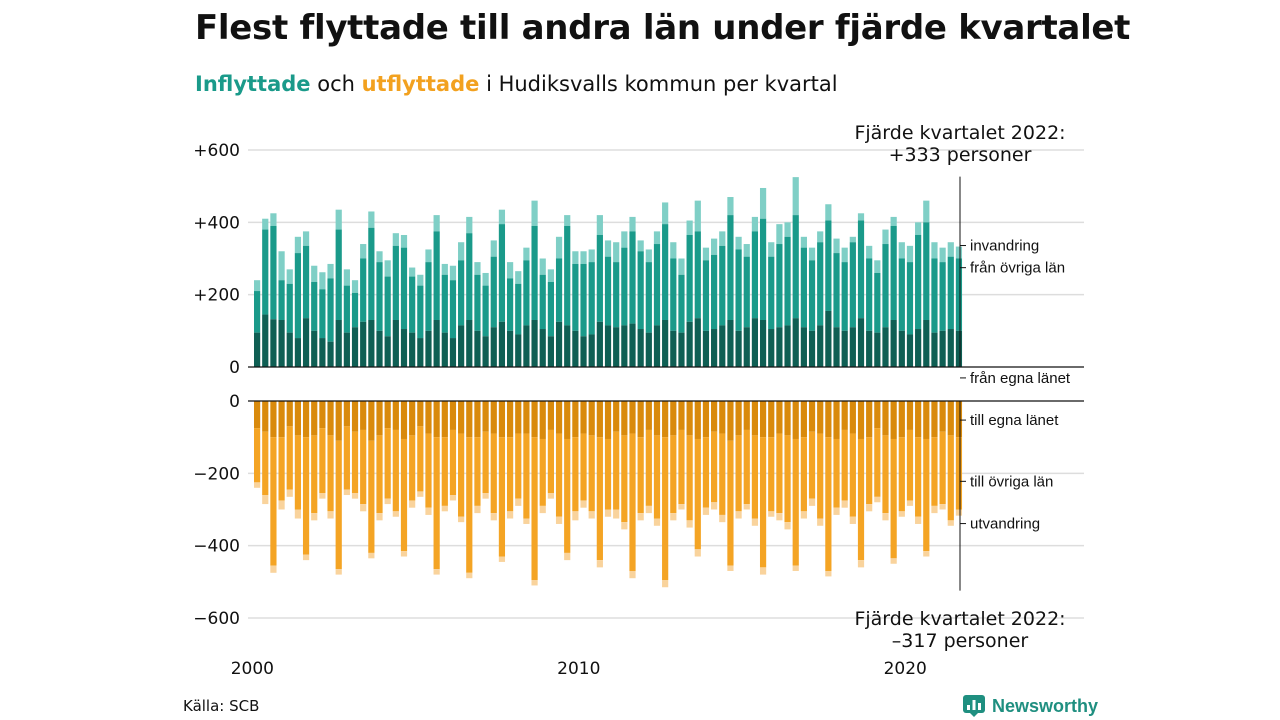 The width and height of the screenshot is (1280, 720). I want to click on source-label: Källa: SCB, so click(221, 706).